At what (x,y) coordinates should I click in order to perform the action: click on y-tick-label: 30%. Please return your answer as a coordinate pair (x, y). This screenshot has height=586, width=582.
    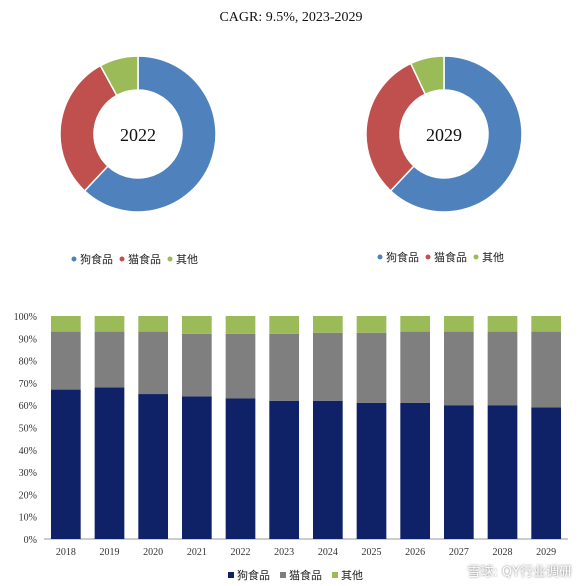
    Looking at the image, I should click on (28, 473).